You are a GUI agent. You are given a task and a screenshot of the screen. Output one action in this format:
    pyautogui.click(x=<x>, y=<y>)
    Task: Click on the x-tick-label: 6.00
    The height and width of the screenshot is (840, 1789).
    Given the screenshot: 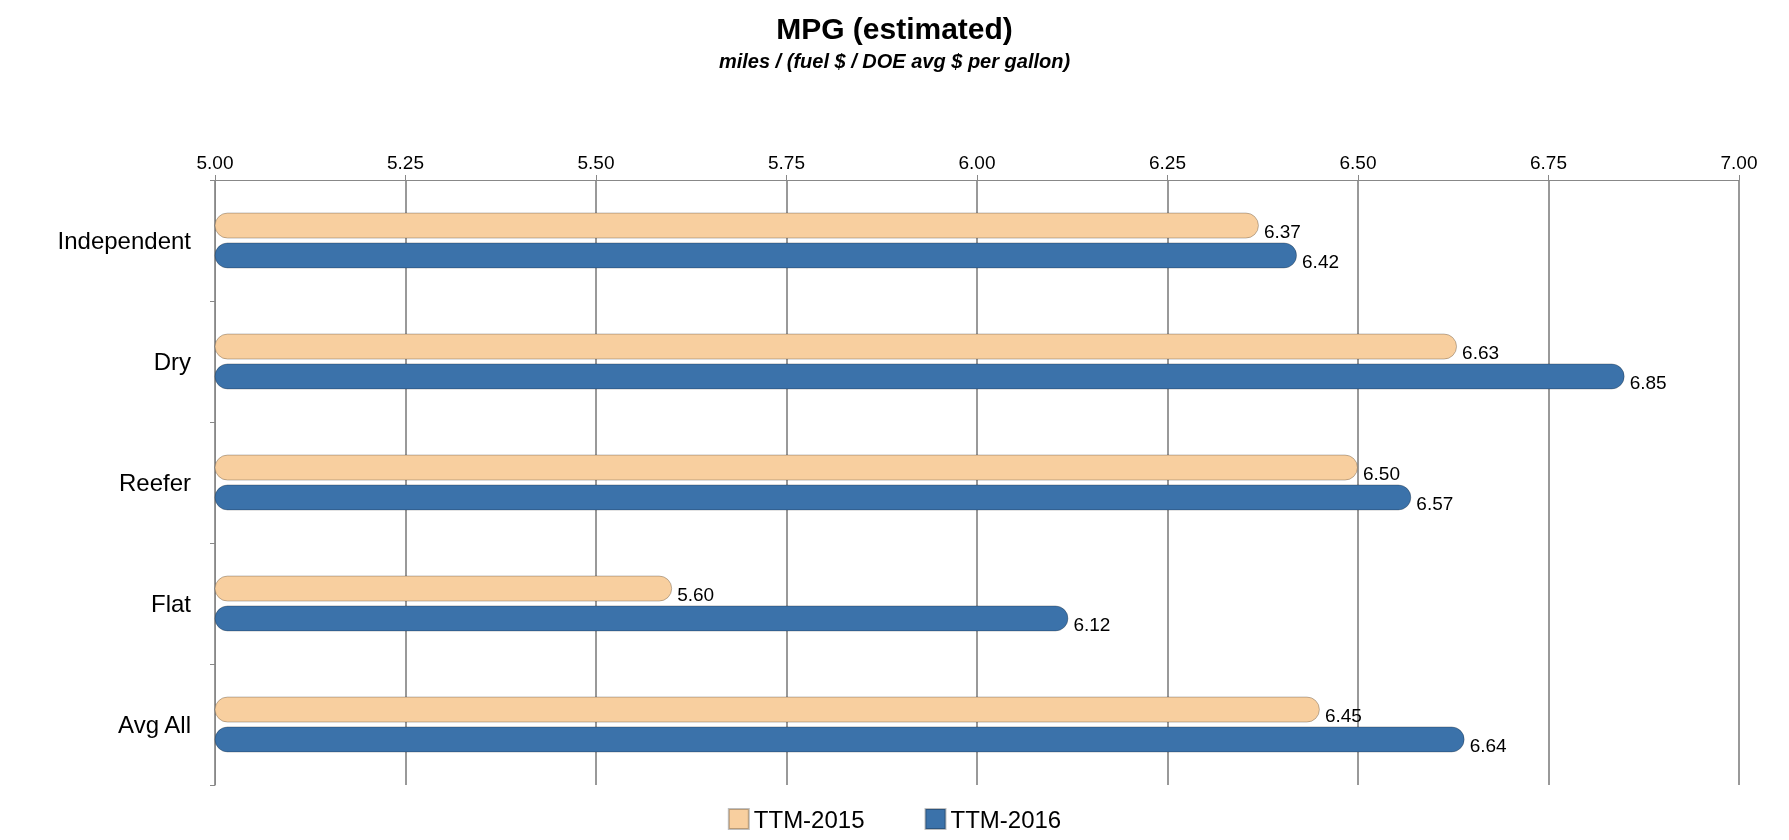 What is the action you would take?
    pyautogui.click(x=977, y=162)
    